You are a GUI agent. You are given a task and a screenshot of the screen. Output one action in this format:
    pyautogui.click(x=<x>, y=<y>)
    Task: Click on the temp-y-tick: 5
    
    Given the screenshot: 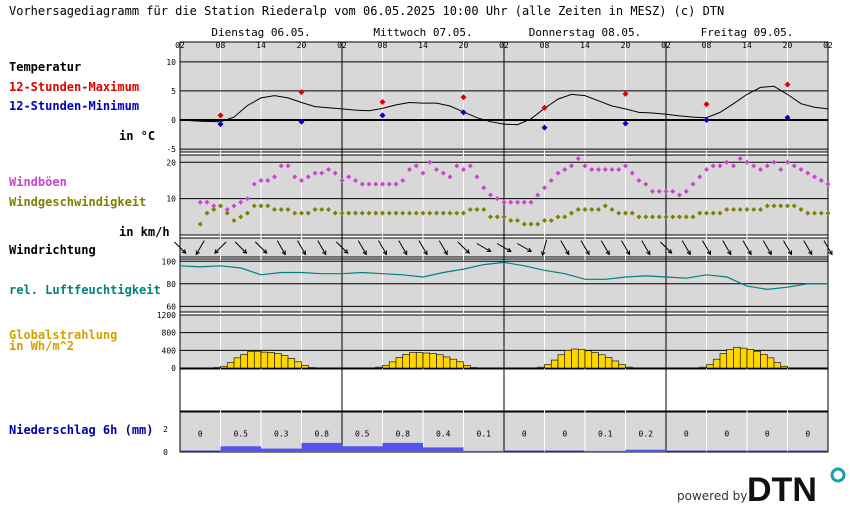 What is the action you would take?
    pyautogui.click(x=173, y=91)
    